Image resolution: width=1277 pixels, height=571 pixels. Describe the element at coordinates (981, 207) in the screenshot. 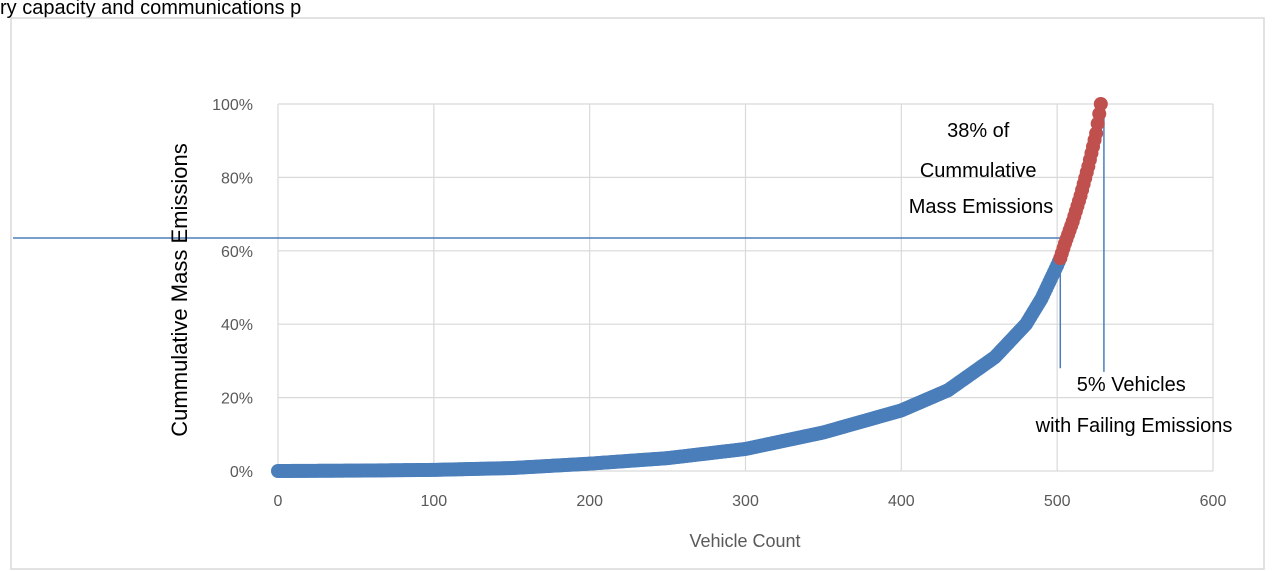

I see `annotation-mass-line-3: Mass Emissions` at that location.